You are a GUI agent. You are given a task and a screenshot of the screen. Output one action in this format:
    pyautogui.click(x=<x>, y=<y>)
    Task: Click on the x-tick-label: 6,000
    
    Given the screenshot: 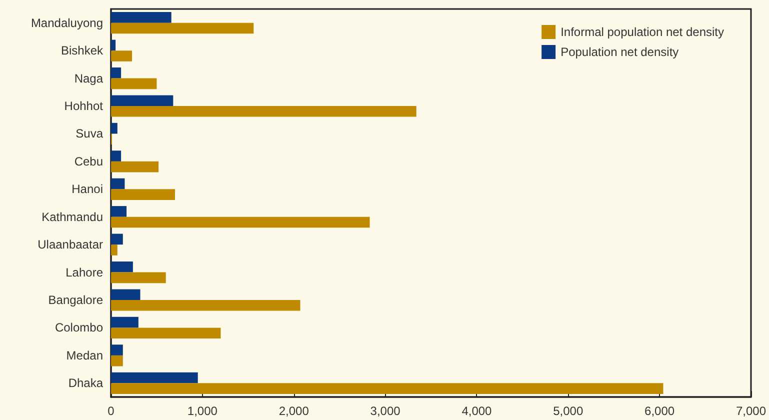 What is the action you would take?
    pyautogui.click(x=659, y=411)
    